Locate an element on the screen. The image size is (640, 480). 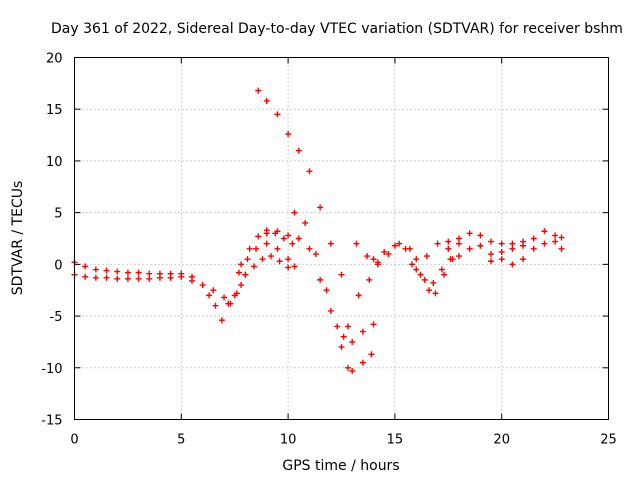
x-tick-label: 25 is located at coordinates (608, 440).